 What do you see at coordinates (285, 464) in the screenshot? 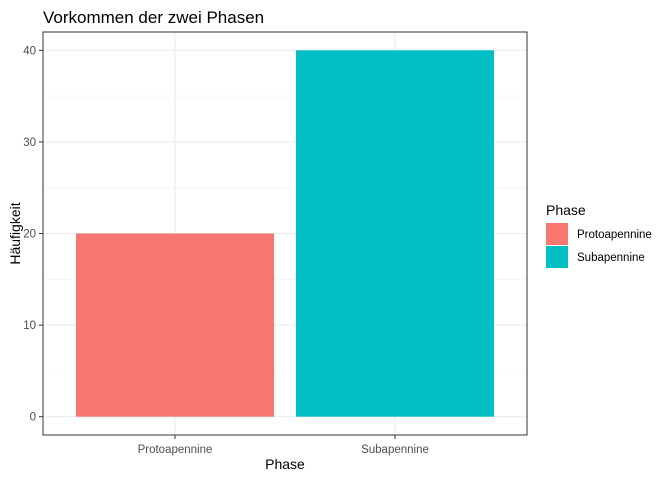
I see `x-axis-title: Phase` at bounding box center [285, 464].